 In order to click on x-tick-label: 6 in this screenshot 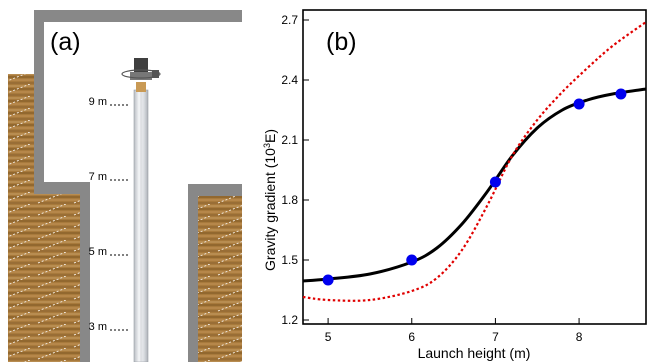, I will do `click(411, 337)`.